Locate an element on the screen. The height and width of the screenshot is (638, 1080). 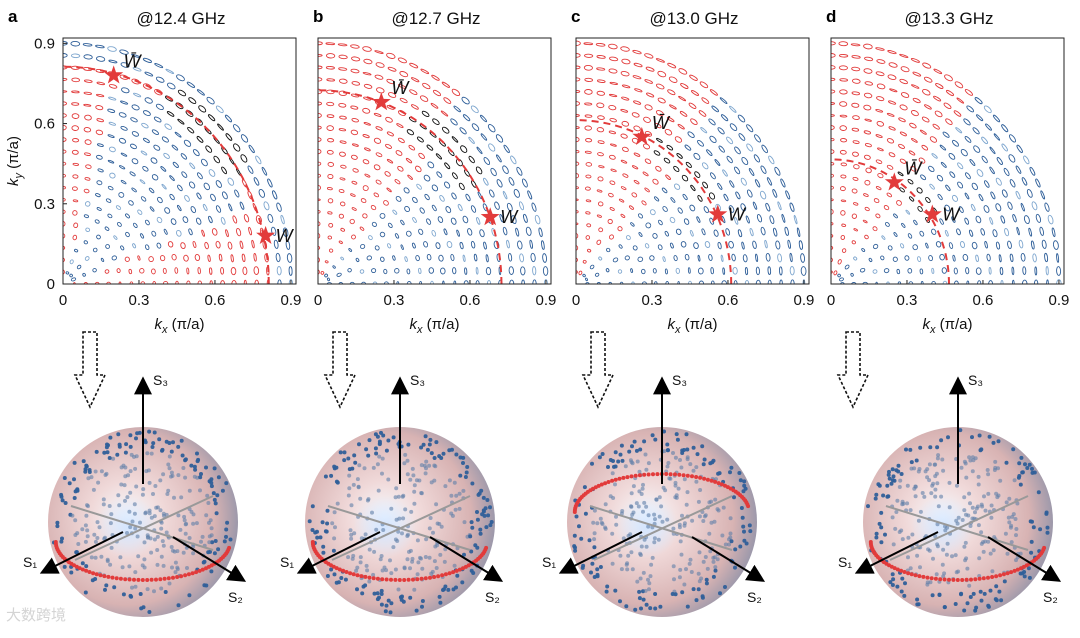
point-marker is located at coordinates (266, 234).